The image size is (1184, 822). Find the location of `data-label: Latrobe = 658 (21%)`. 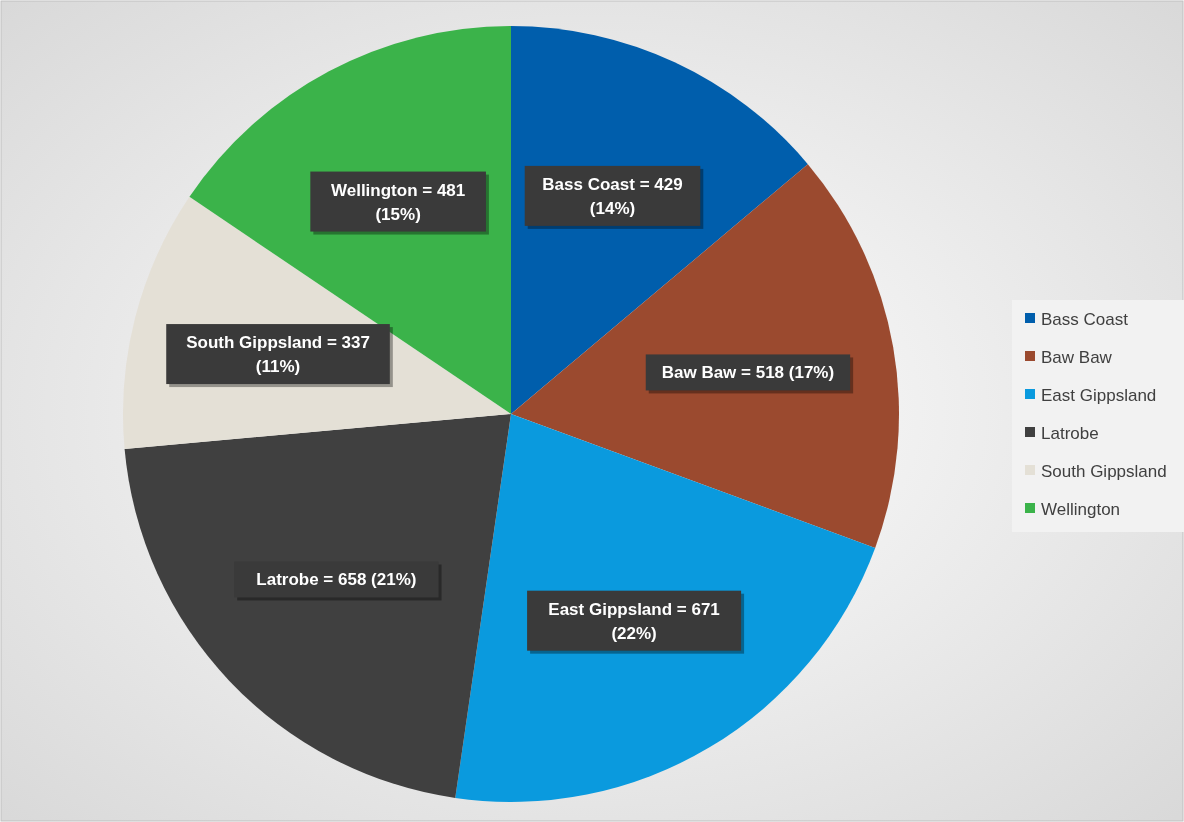

data-label: Latrobe = 658 (21%) is located at coordinates (336, 580).